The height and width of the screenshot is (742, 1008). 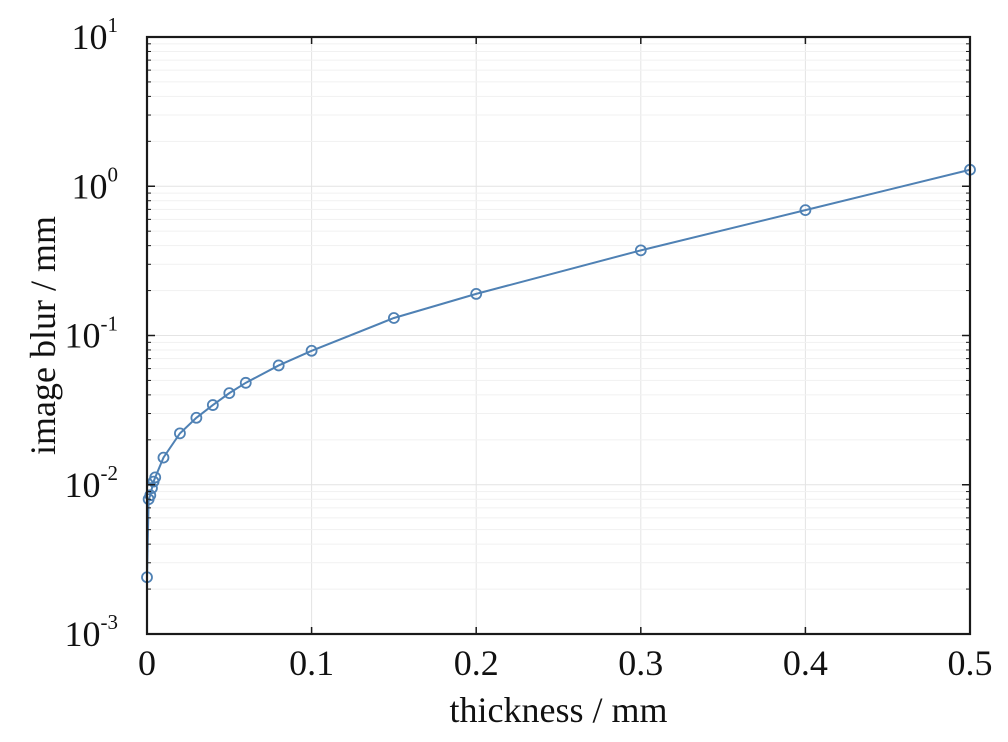 What do you see at coordinates (43, 335) in the screenshot?
I see `y-axis-title: image blur / mm` at bounding box center [43, 335].